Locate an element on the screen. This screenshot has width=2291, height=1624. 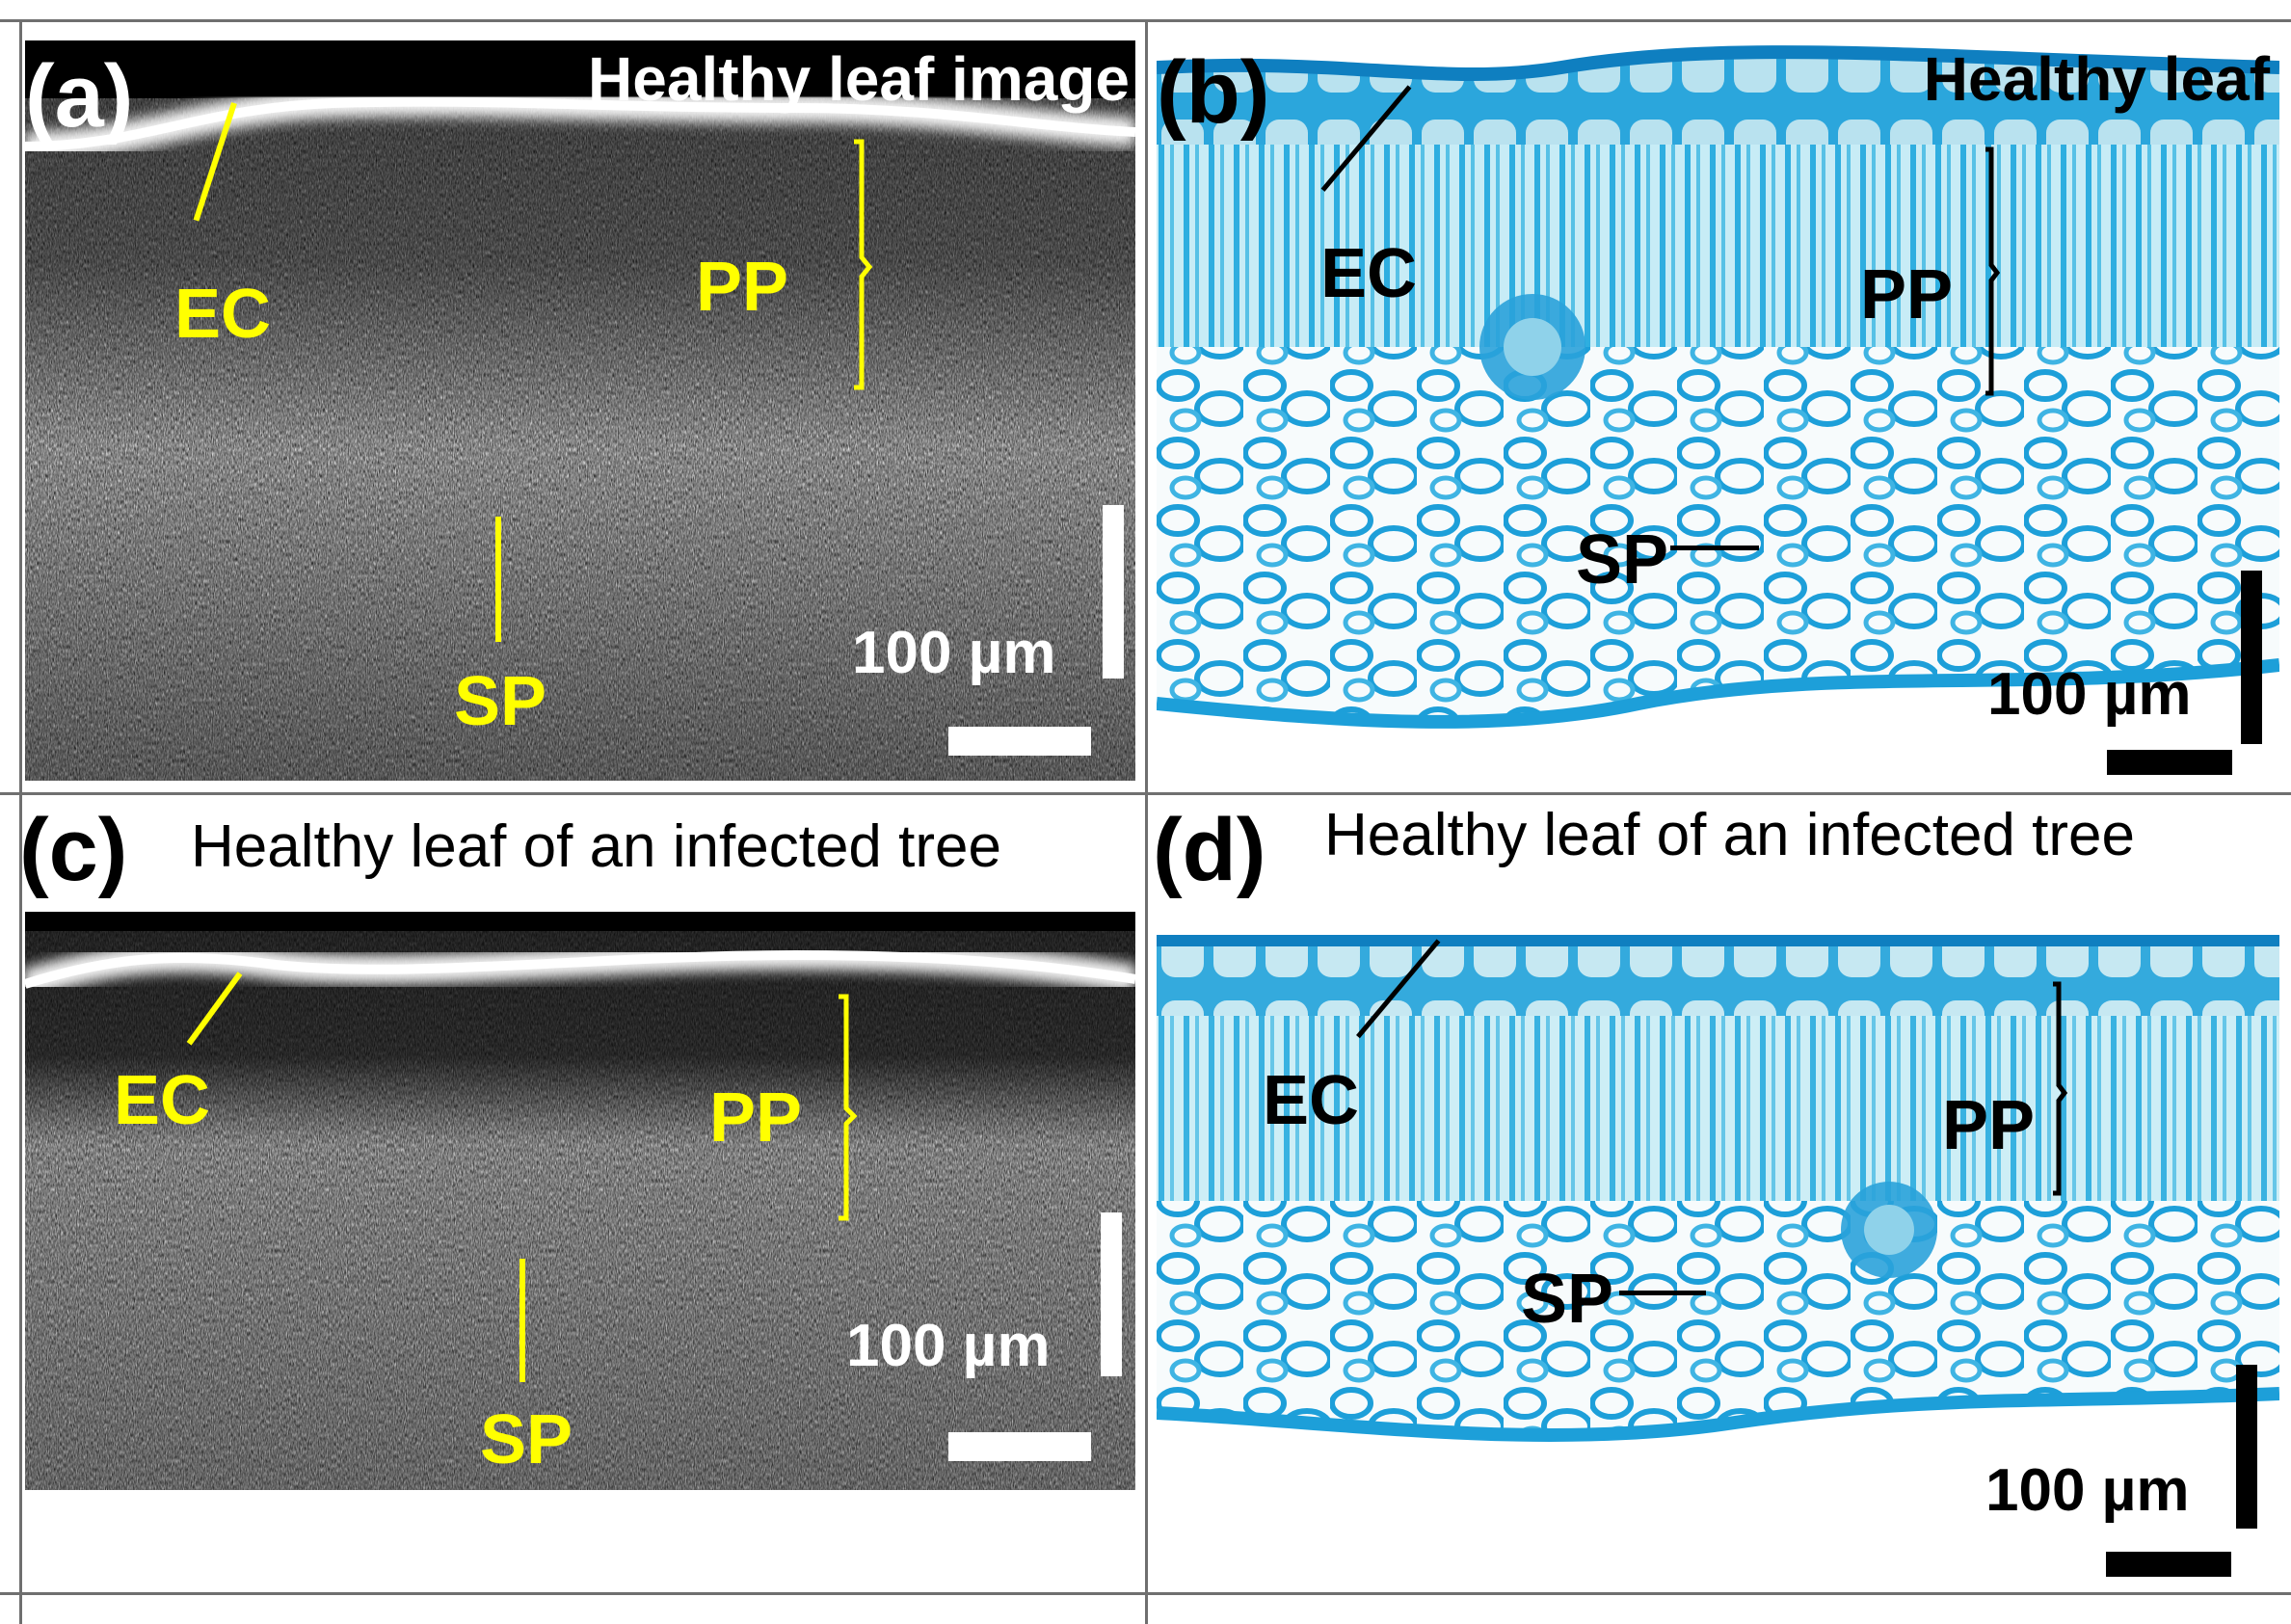
panel-a-letter: (a) is located at coordinates (79, 96).